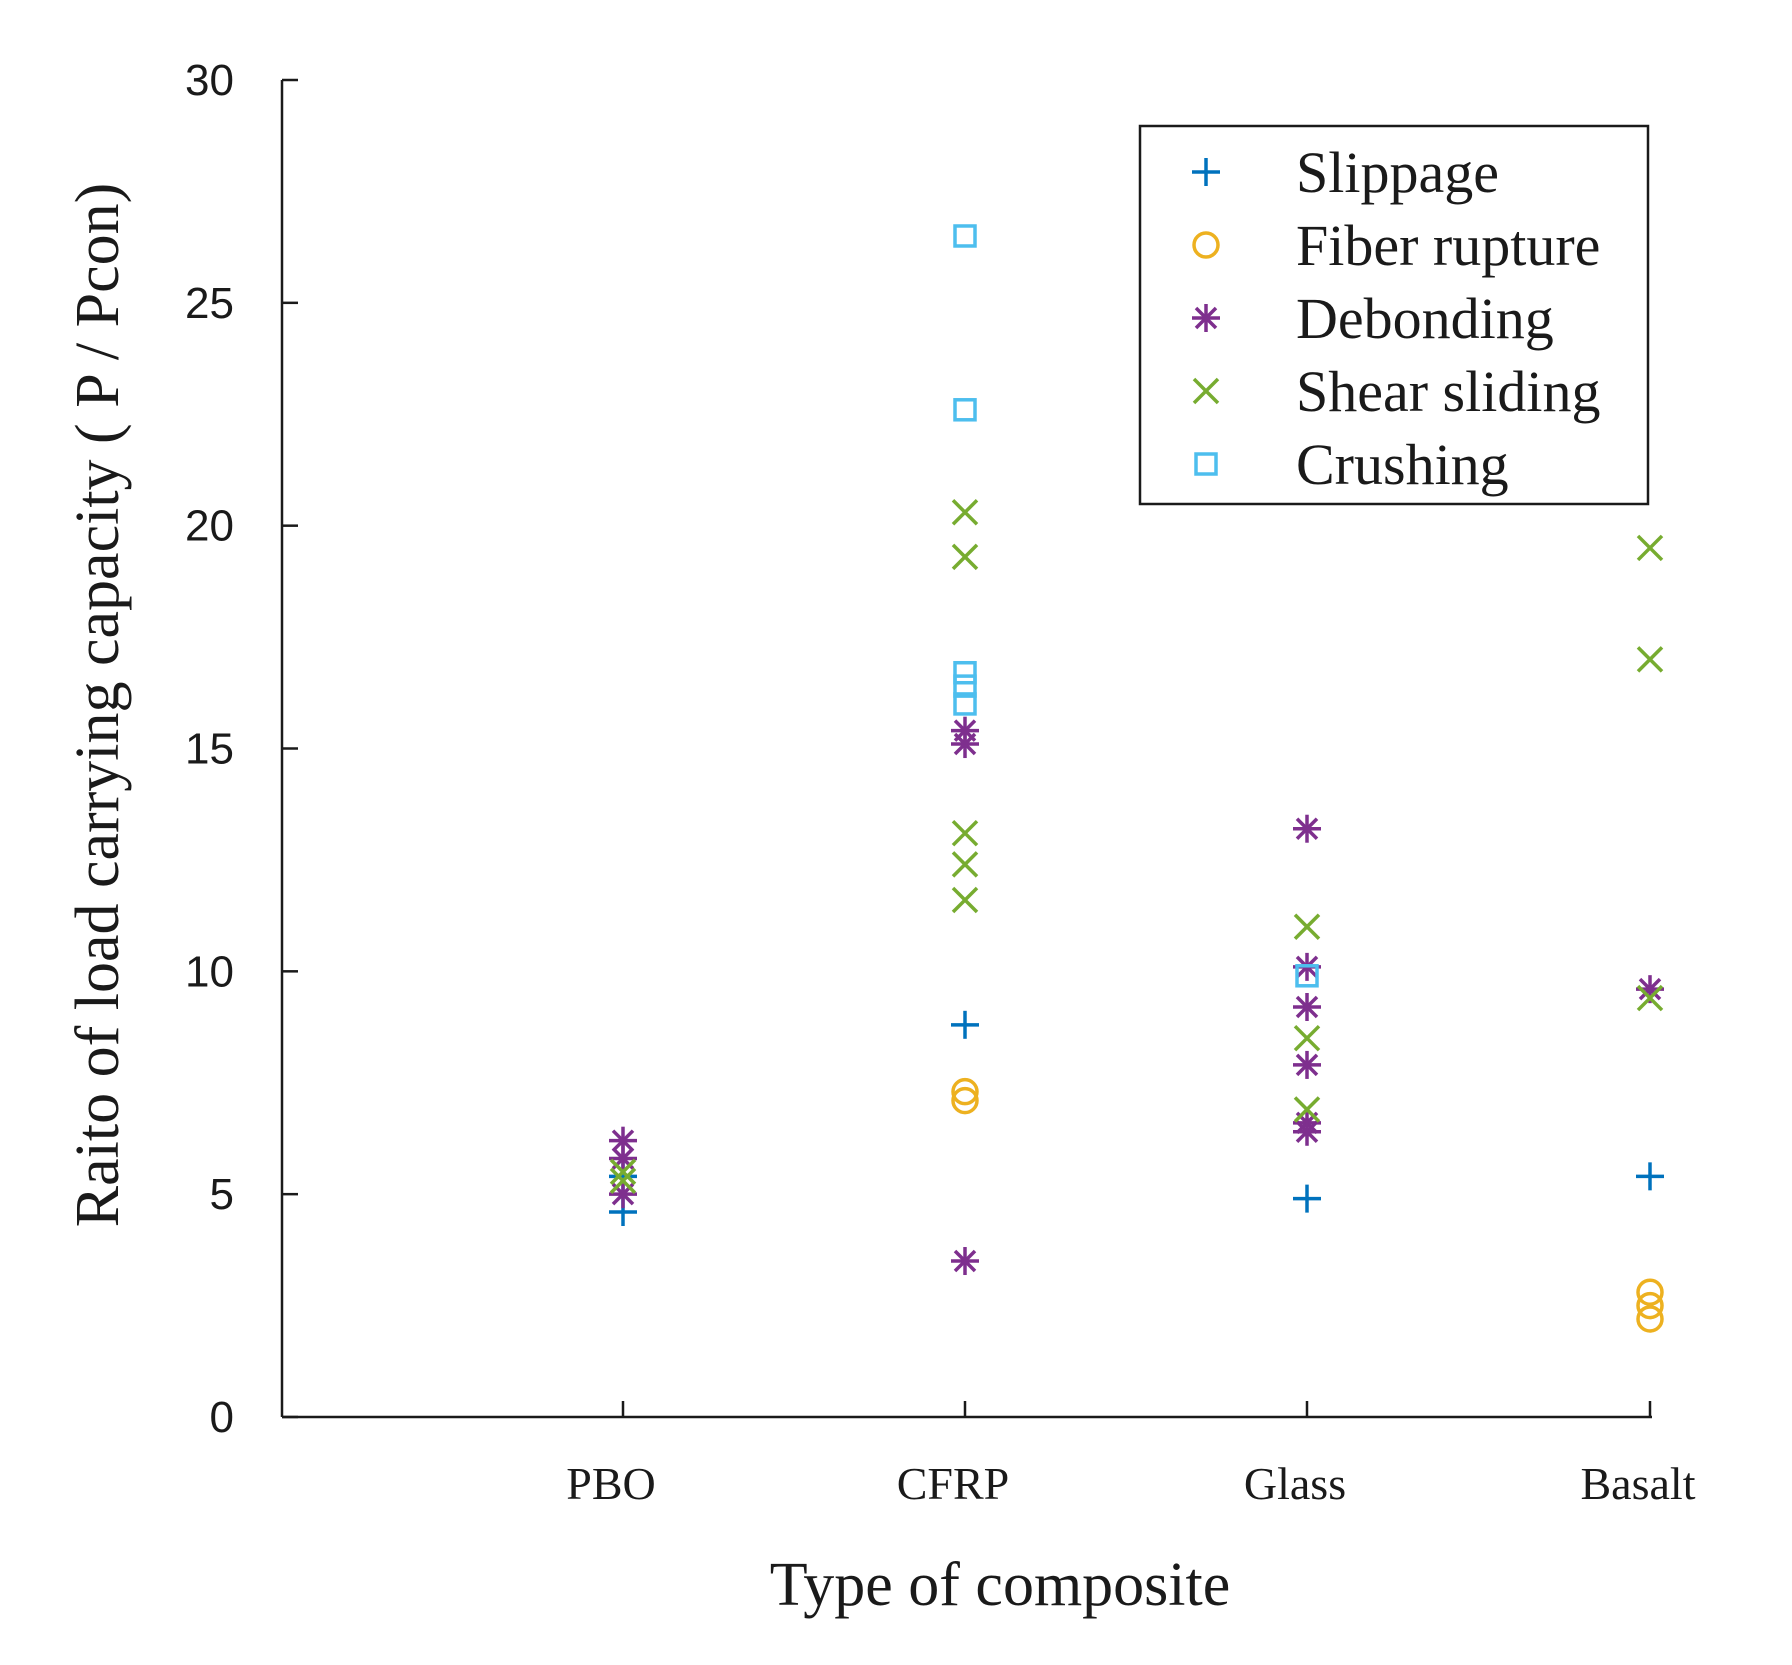  I want to click on legend-item: Debonding, so click(1373, 318).